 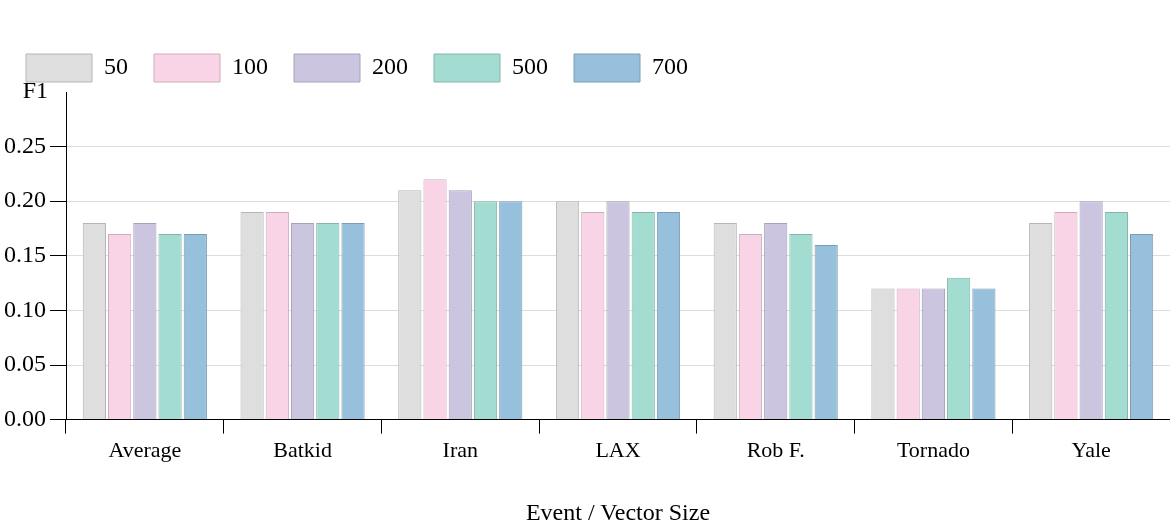 I want to click on x-tick-label: Rob F., so click(x=775, y=449).